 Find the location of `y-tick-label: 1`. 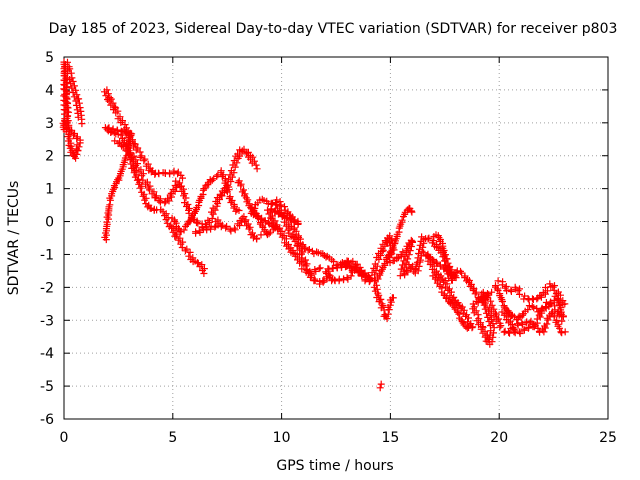

y-tick-label: 1 is located at coordinates (49, 190).